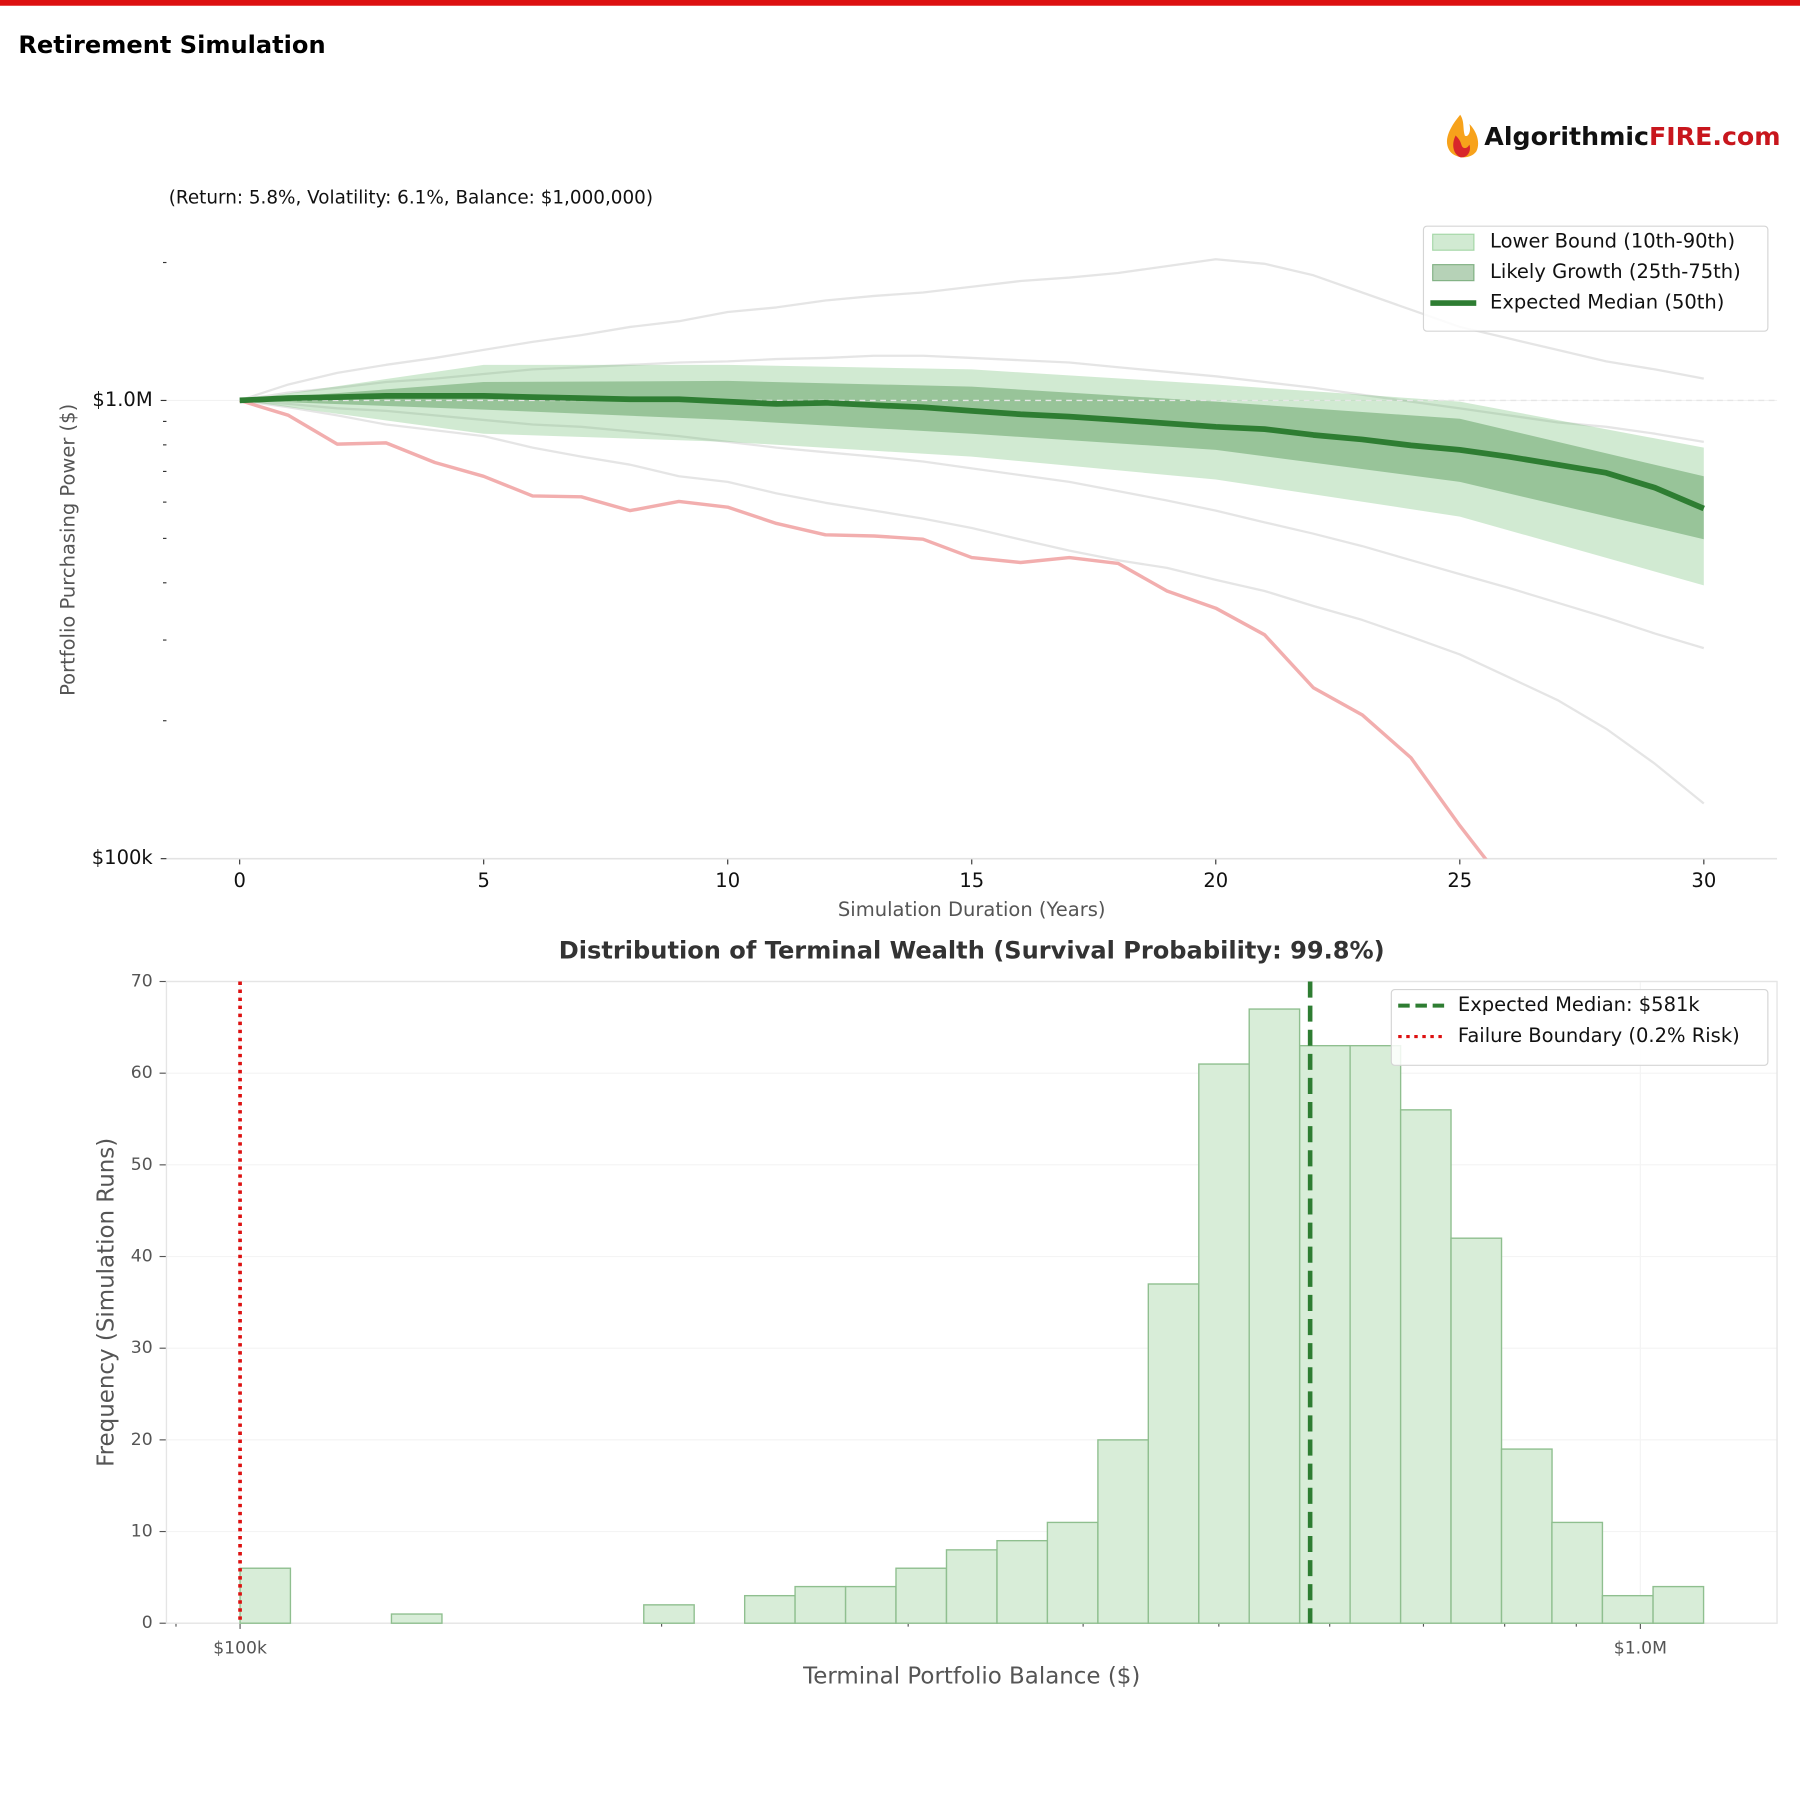 This screenshot has width=1800, height=1800. I want to click on logo: AlgorithmicFIRE.com, so click(1613, 136).